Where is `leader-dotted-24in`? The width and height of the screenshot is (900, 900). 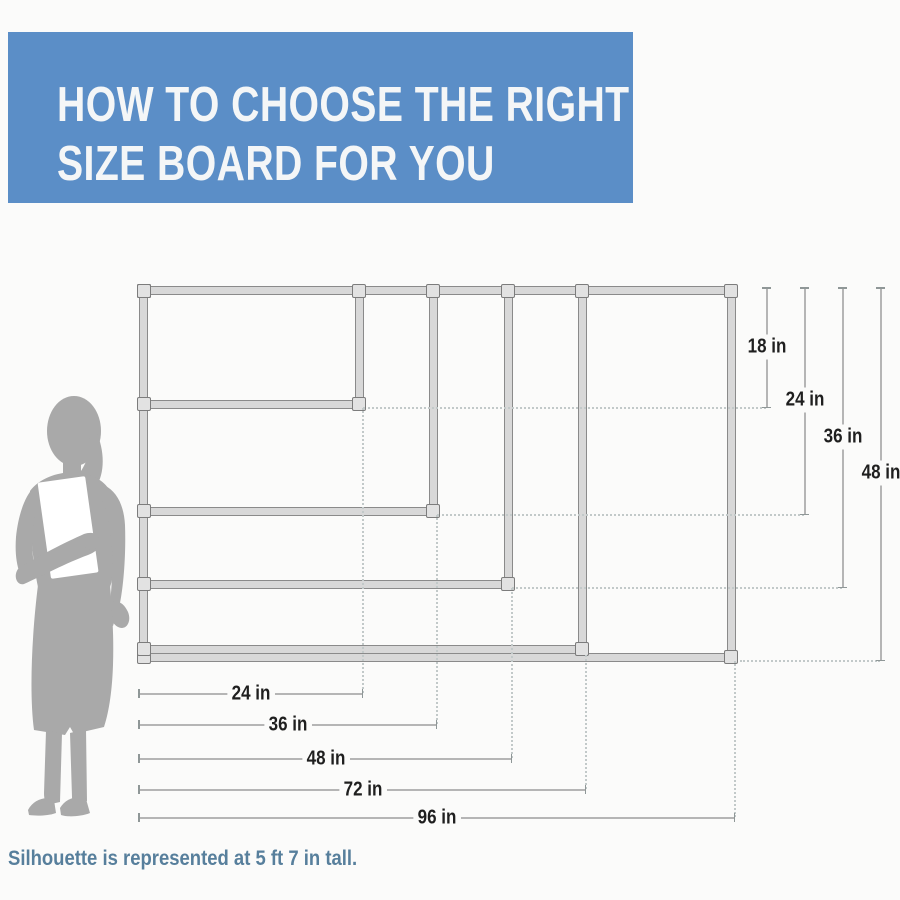 leader-dotted-24in is located at coordinates (620, 515).